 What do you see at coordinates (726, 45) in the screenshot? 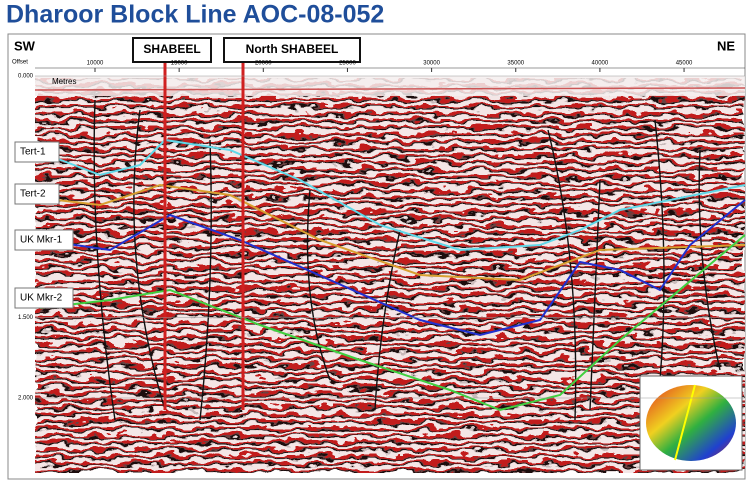
I see `direction-label: NE` at bounding box center [726, 45].